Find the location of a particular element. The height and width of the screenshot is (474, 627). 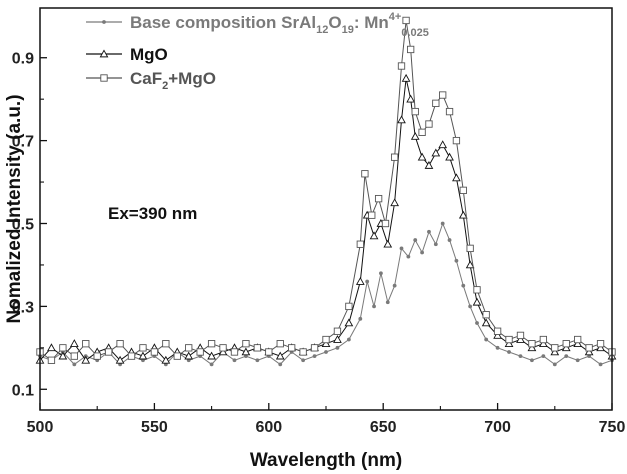

y-tick-label: 0.5 is located at coordinates (23, 225).